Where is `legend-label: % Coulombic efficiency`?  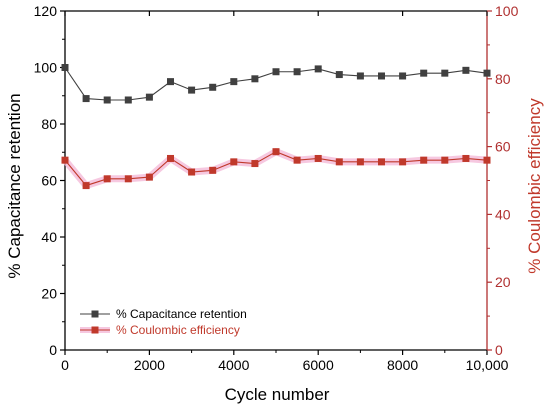
legend-label: % Coulombic efficiency is located at coordinates (178, 330).